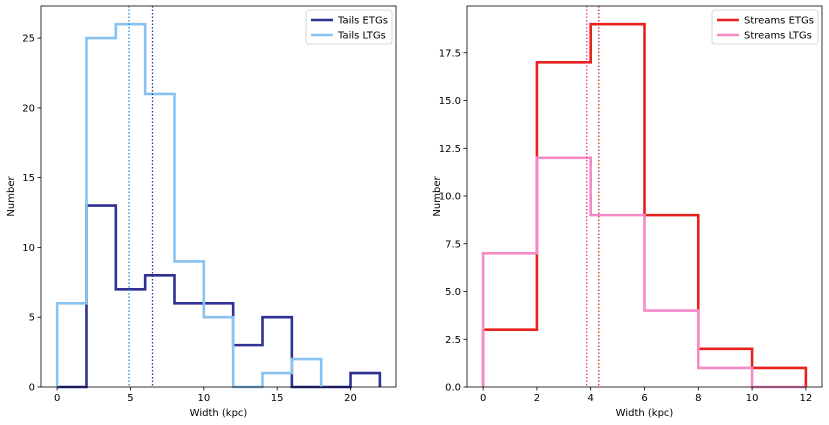 This screenshot has width=829, height=425. I want to click on y-tick-label: 20, so click(28, 108).